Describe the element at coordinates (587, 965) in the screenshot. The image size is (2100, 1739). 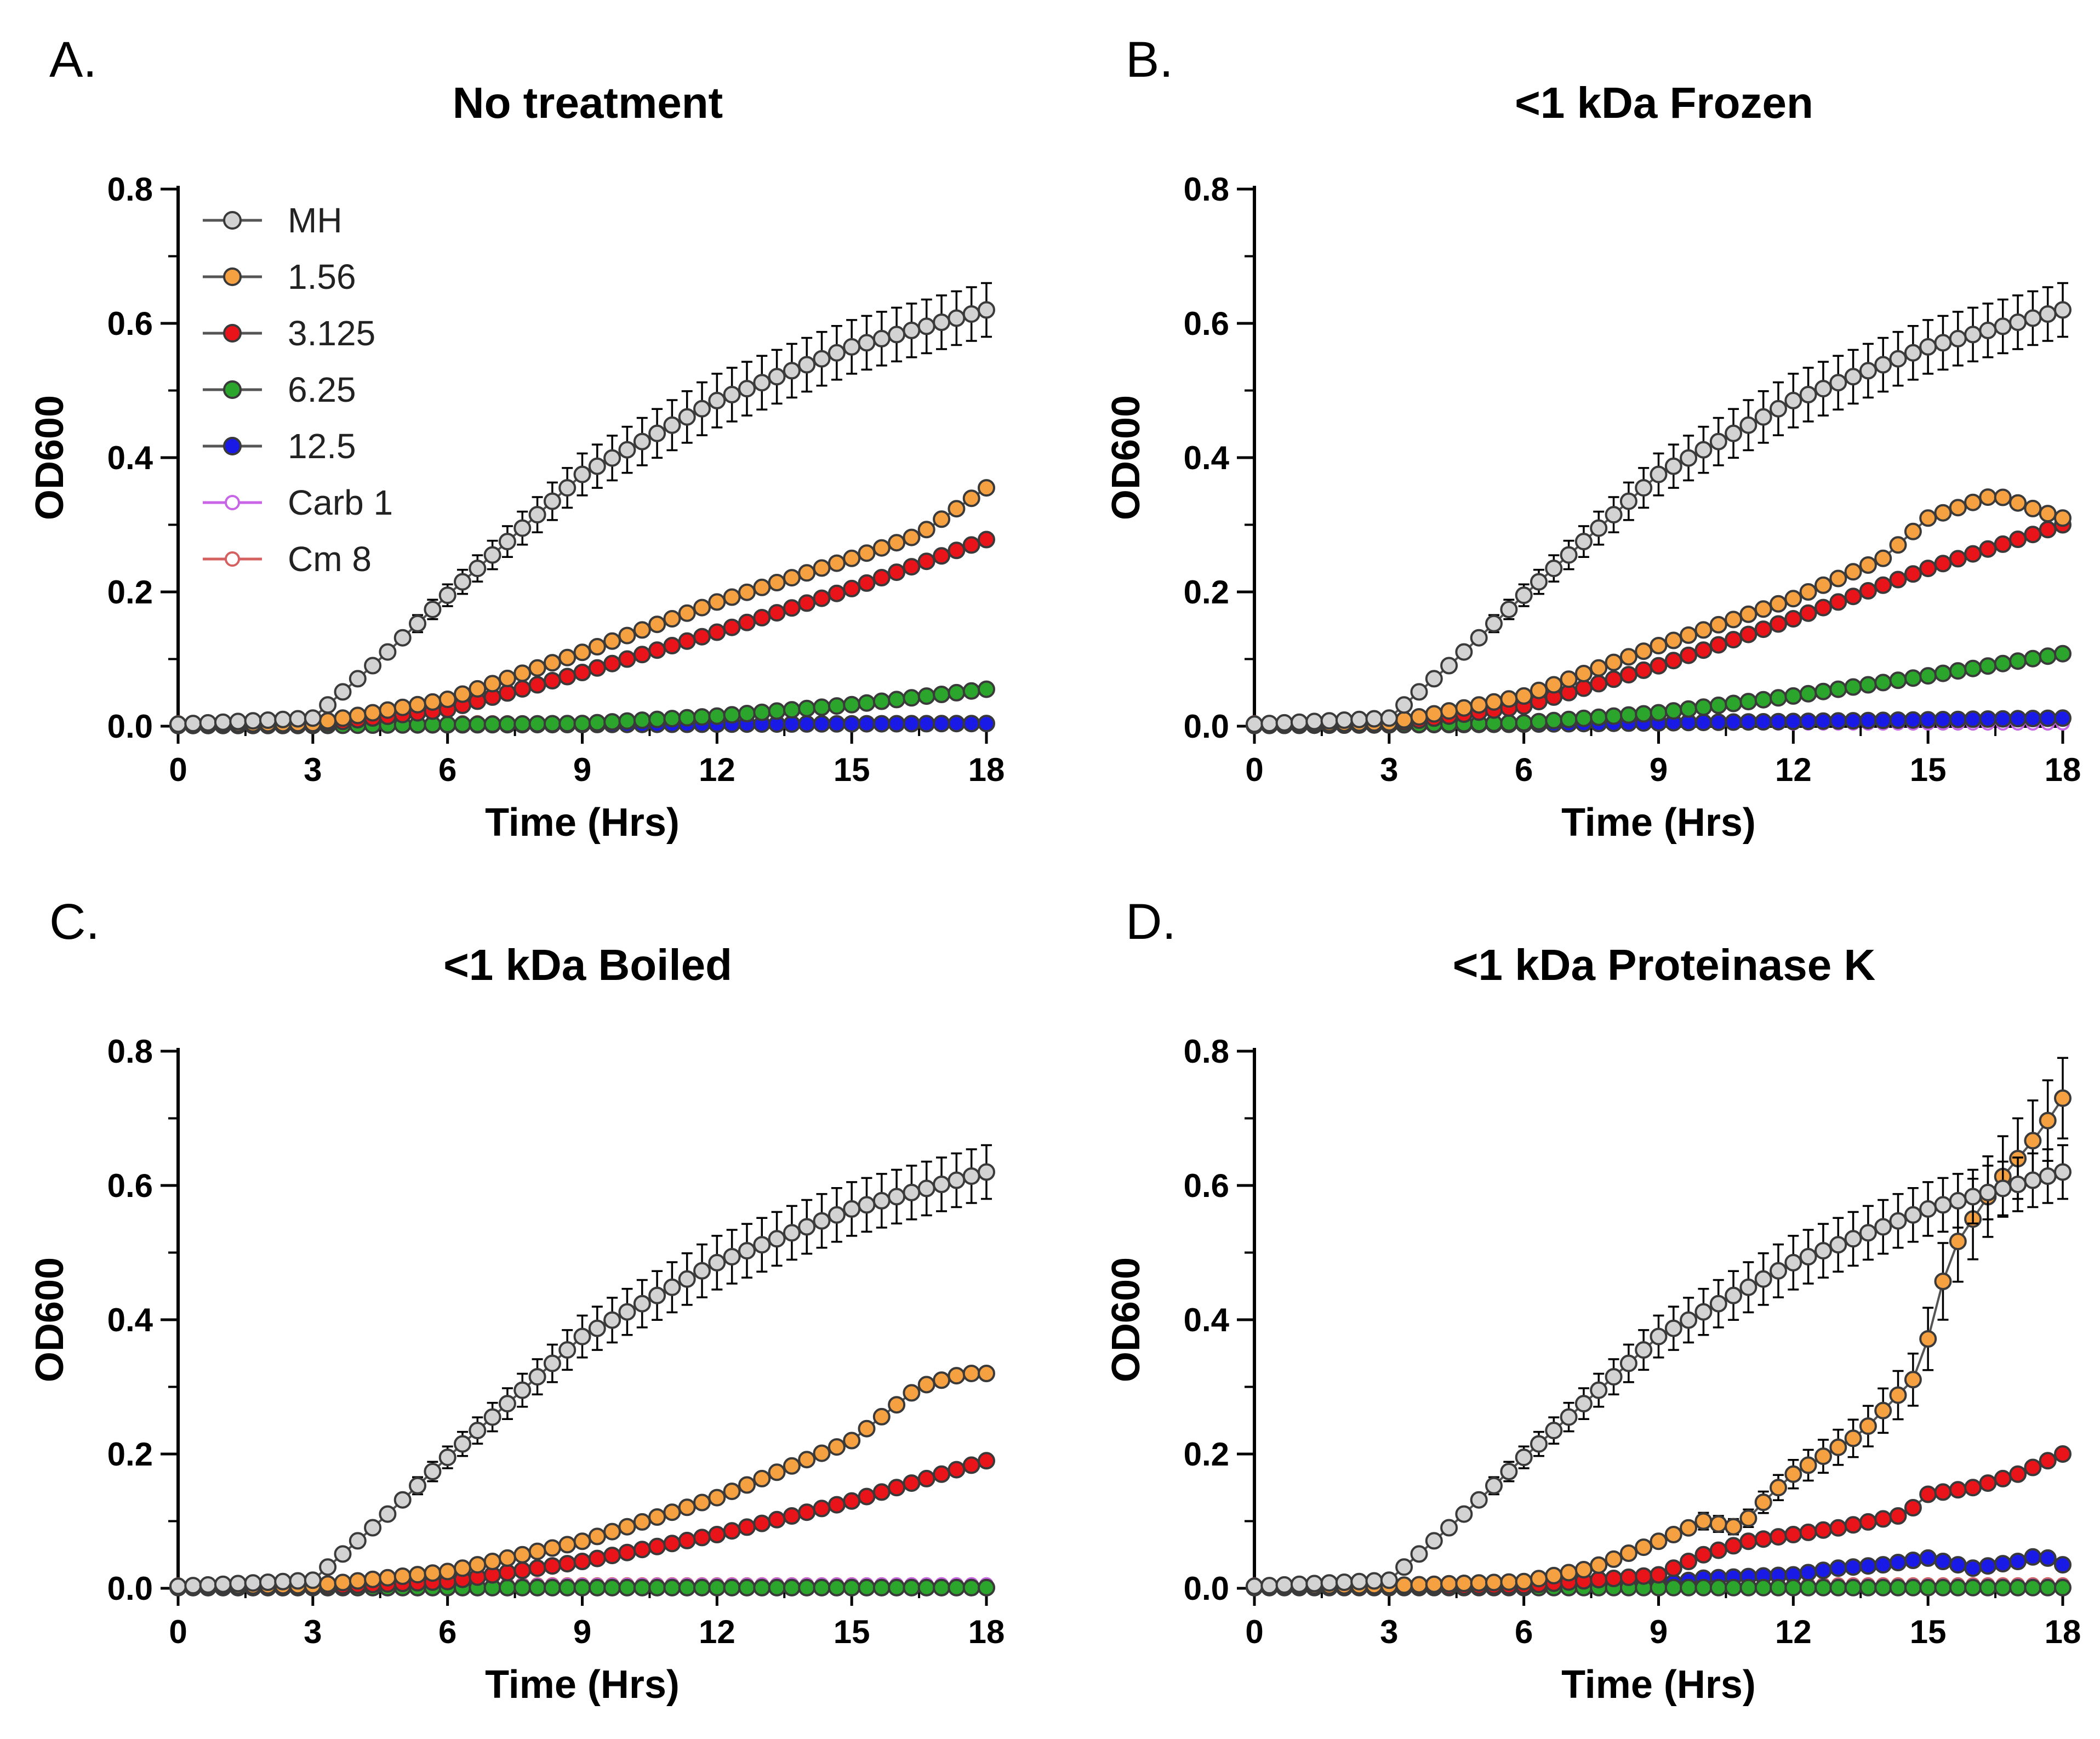
I see `chart-title: <1 kDa Boiled` at that location.